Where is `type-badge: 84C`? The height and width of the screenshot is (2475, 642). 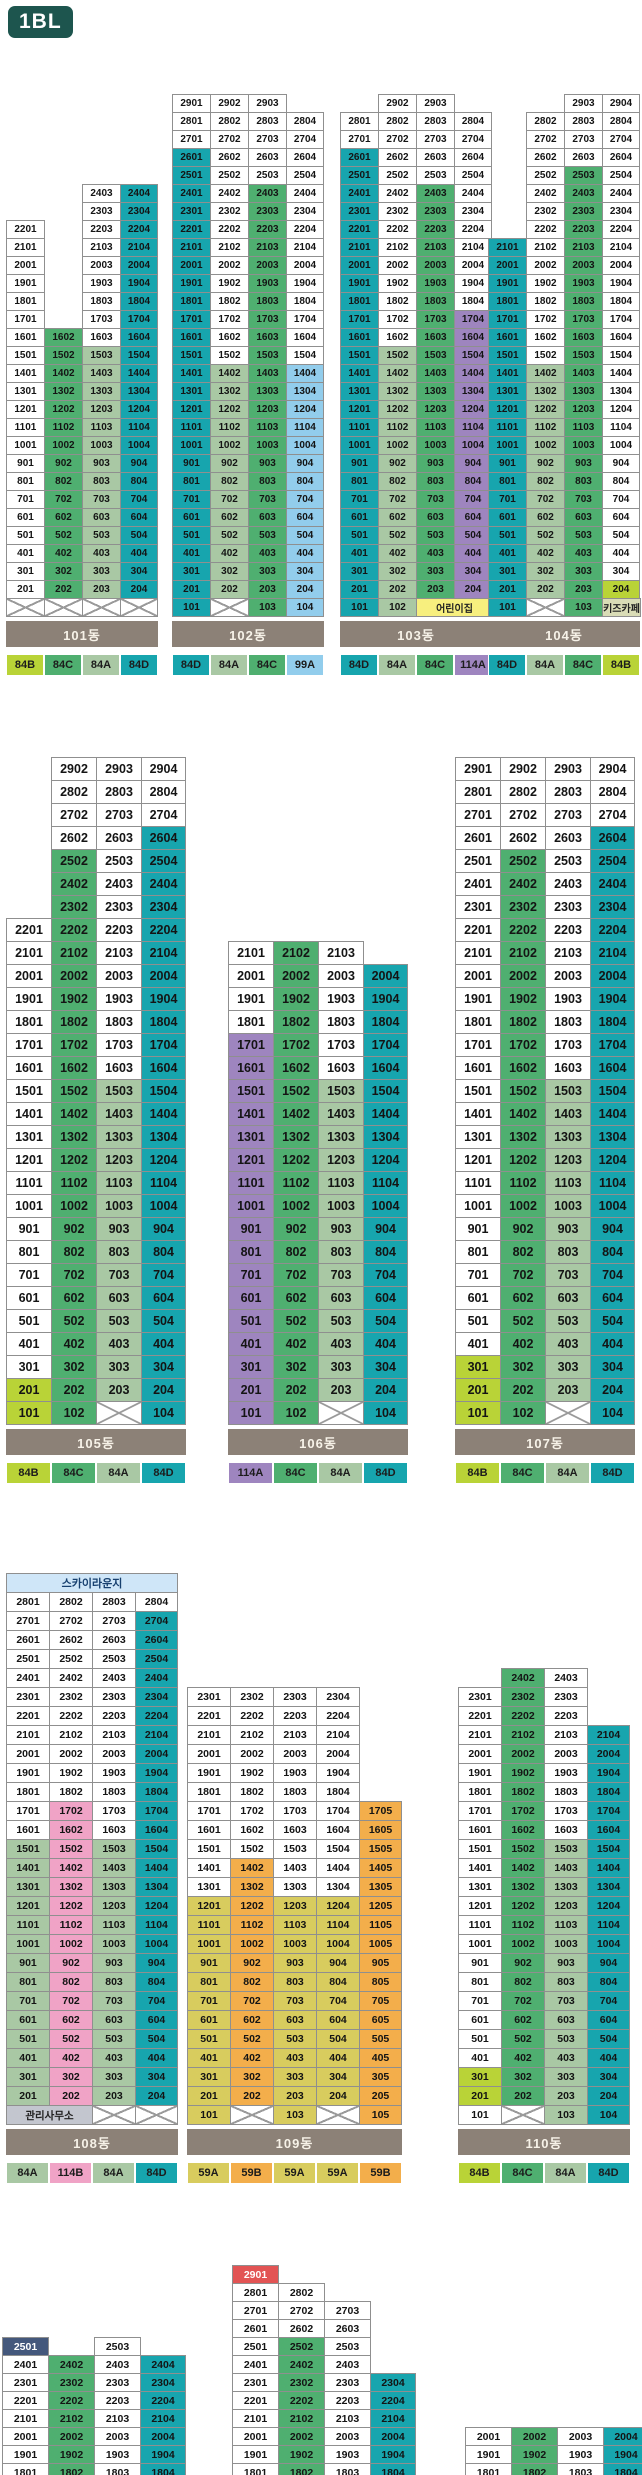
type-badge: 84C is located at coordinates (267, 665).